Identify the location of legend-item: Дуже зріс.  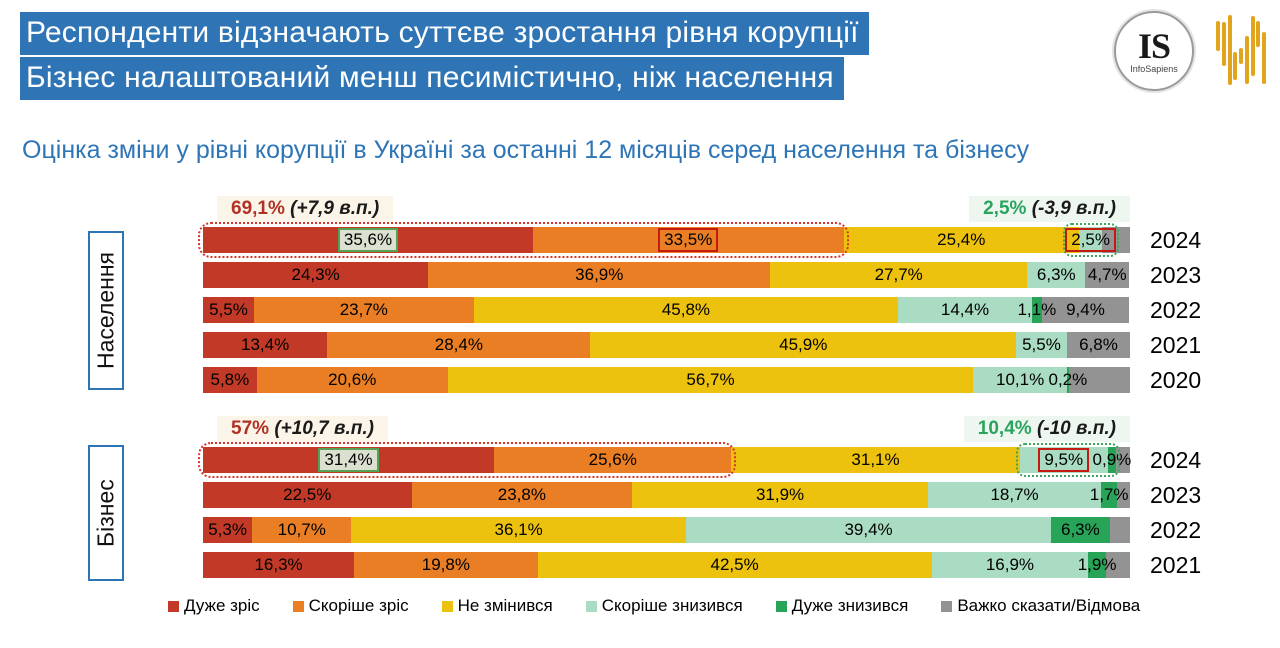
(214, 606).